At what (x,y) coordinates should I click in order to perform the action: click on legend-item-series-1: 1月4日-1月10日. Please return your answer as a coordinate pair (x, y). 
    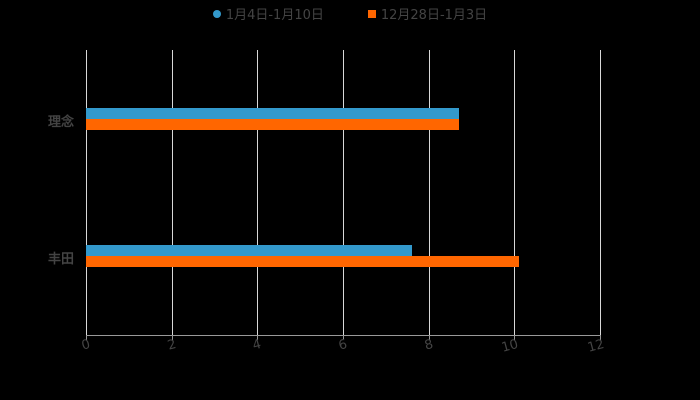
    Looking at the image, I should click on (268, 13).